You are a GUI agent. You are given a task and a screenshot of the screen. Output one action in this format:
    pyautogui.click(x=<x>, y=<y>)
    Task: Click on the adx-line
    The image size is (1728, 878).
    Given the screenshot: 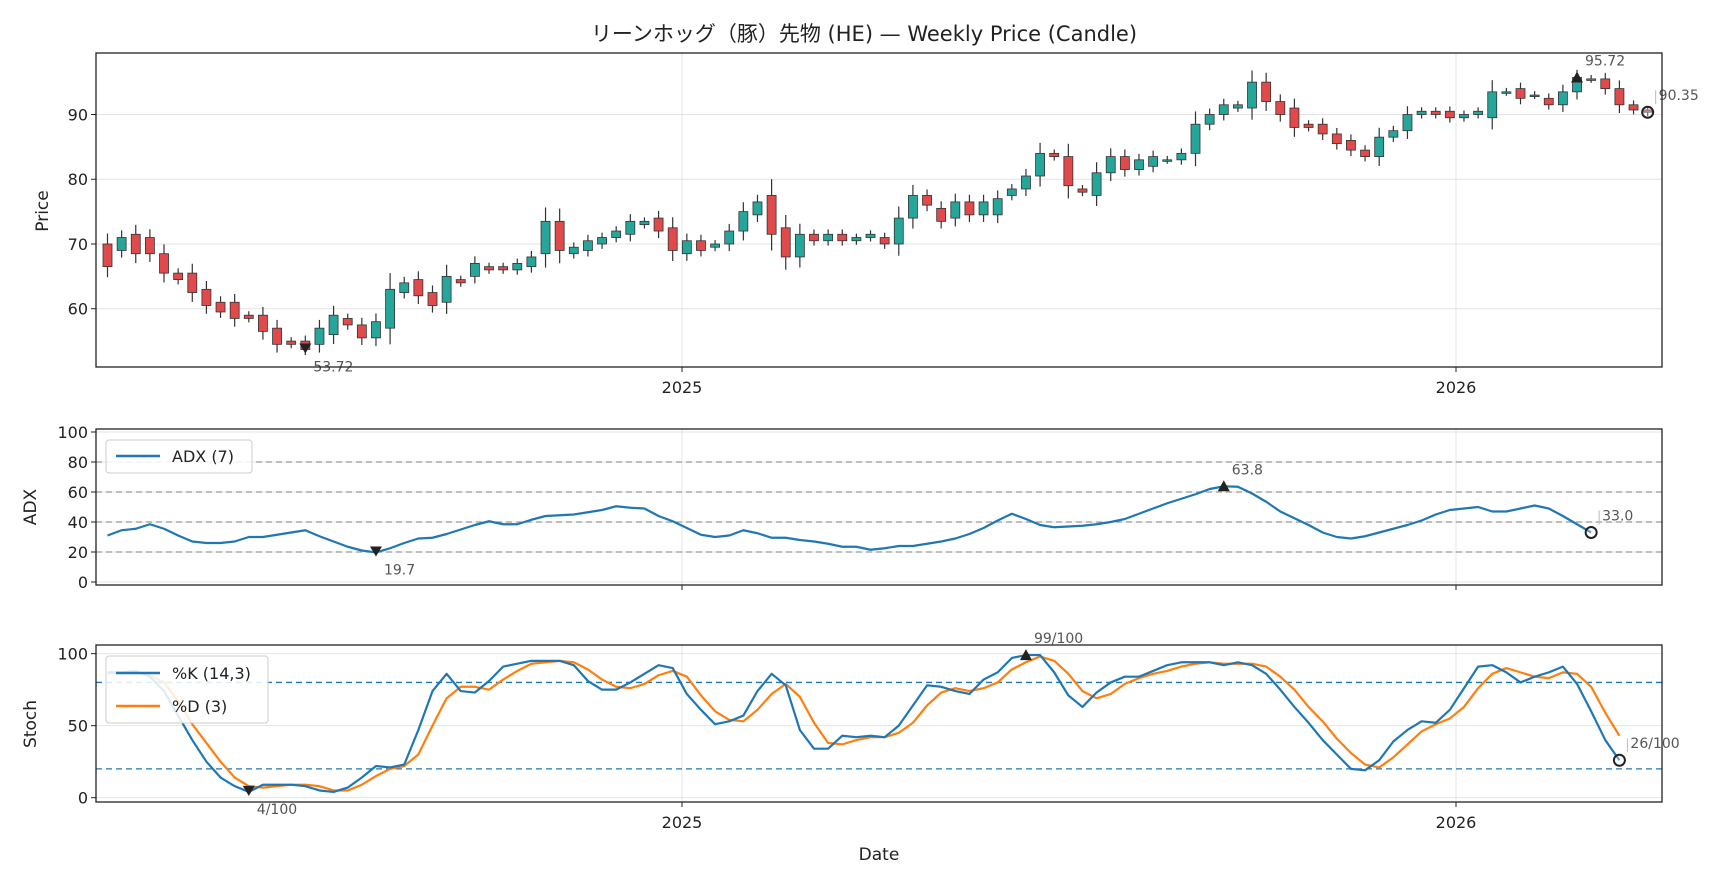 What is the action you would take?
    pyautogui.click(x=849, y=519)
    